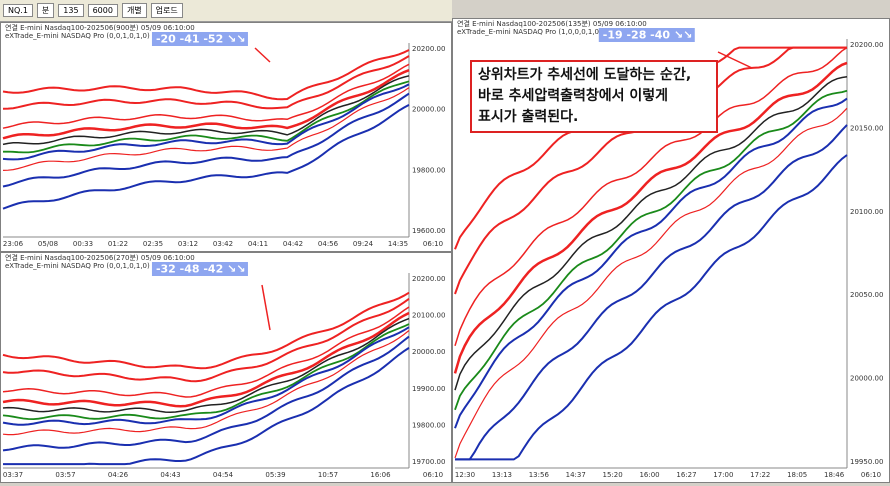 This screenshot has height=486, width=890. I want to click on x-tick-label: 09:24, so click(363, 244).